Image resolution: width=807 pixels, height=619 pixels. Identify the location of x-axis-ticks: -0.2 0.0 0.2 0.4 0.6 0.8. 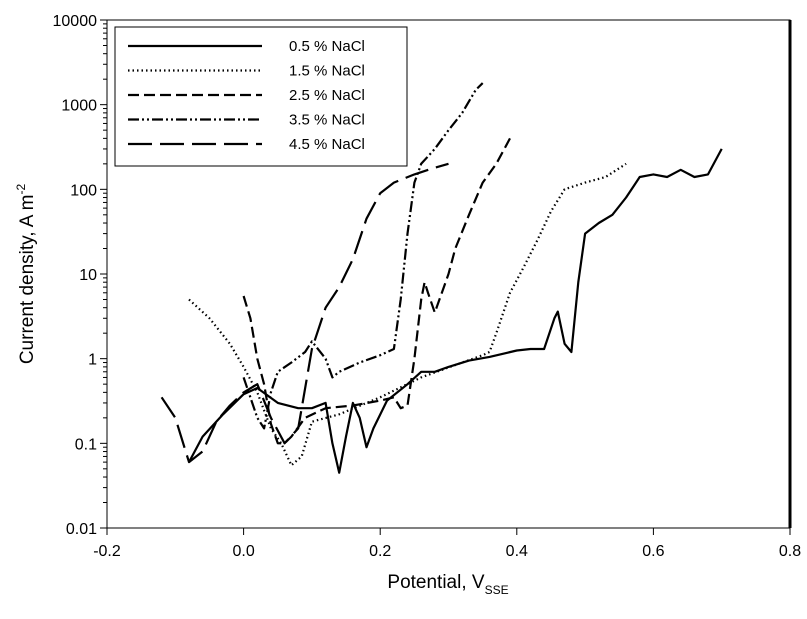
(447, 544).